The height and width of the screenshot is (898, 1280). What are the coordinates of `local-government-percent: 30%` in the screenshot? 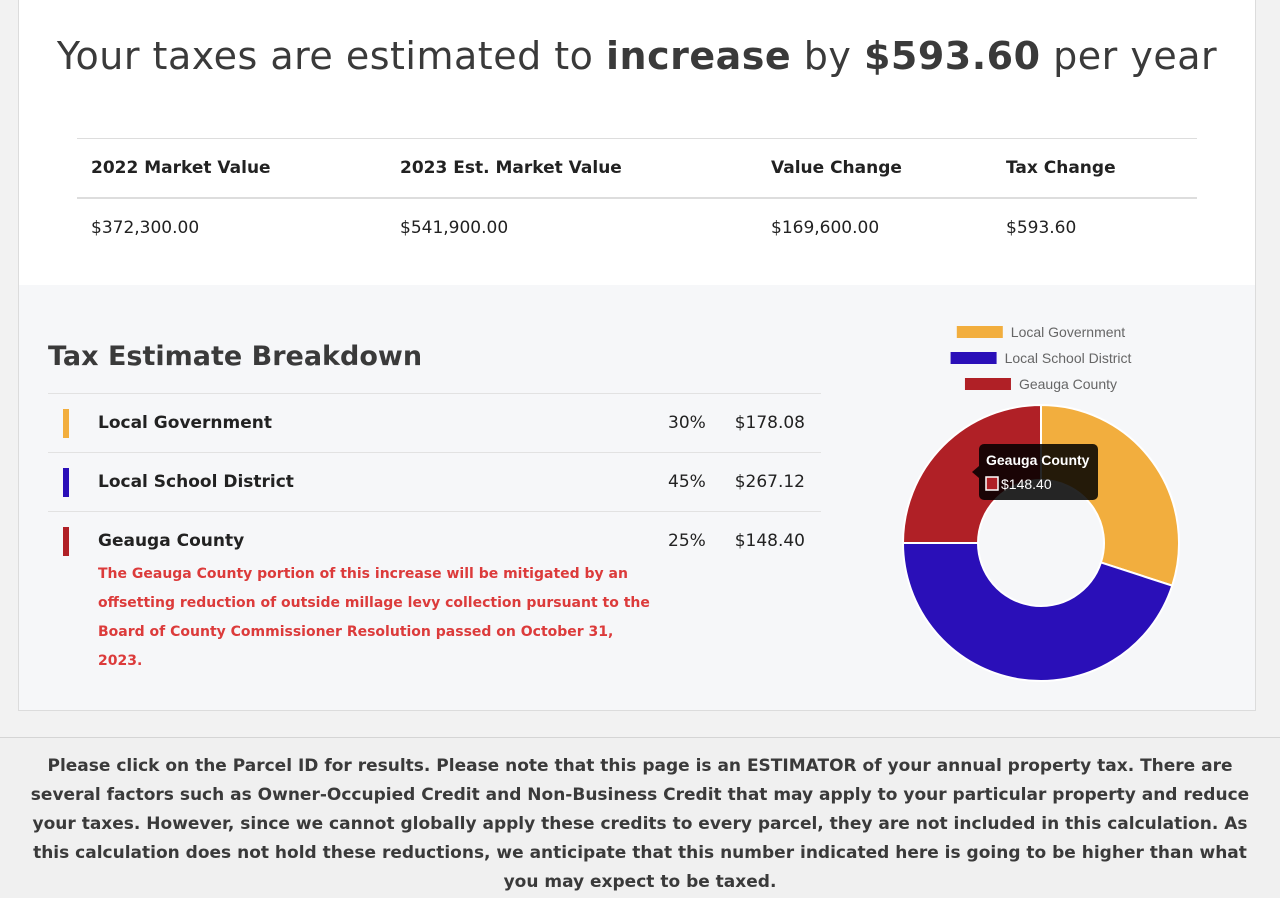 It's located at (687, 423).